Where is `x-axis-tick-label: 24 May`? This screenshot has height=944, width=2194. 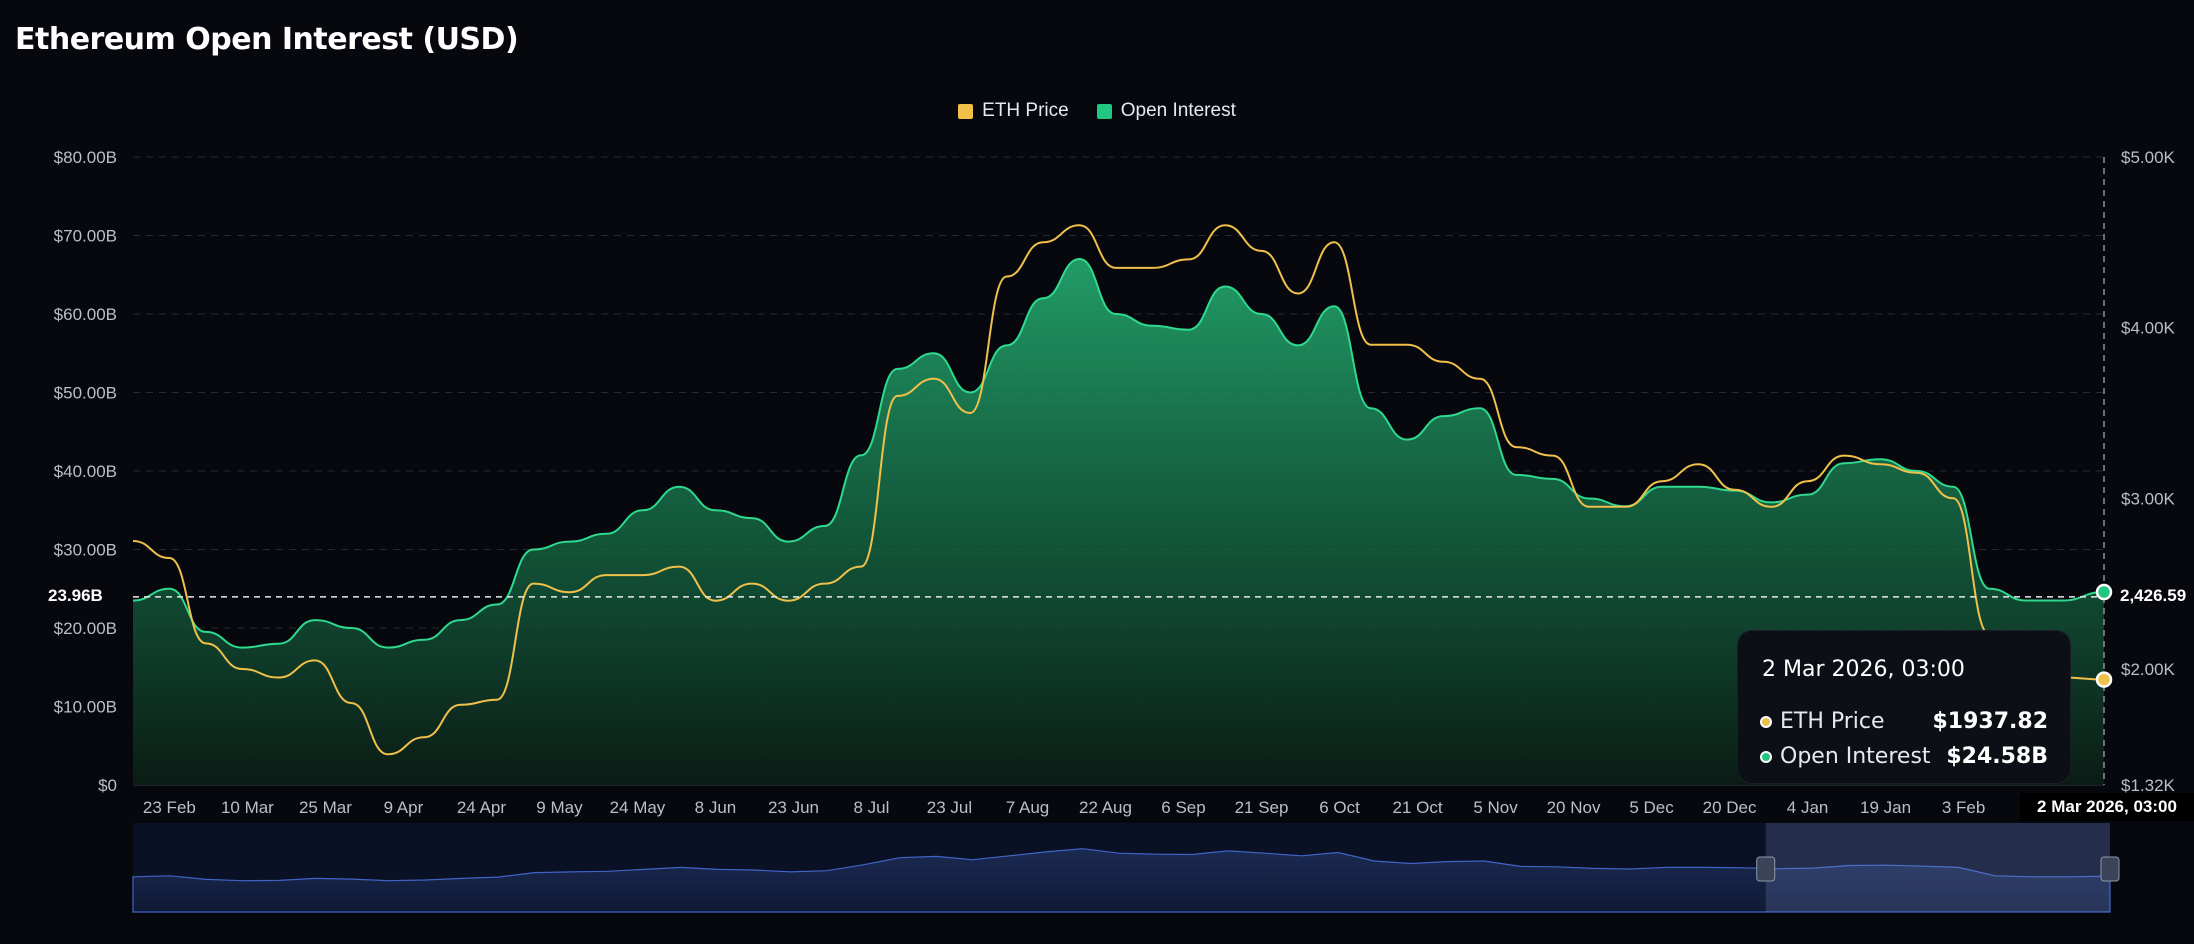
x-axis-tick-label: 24 May is located at coordinates (638, 807).